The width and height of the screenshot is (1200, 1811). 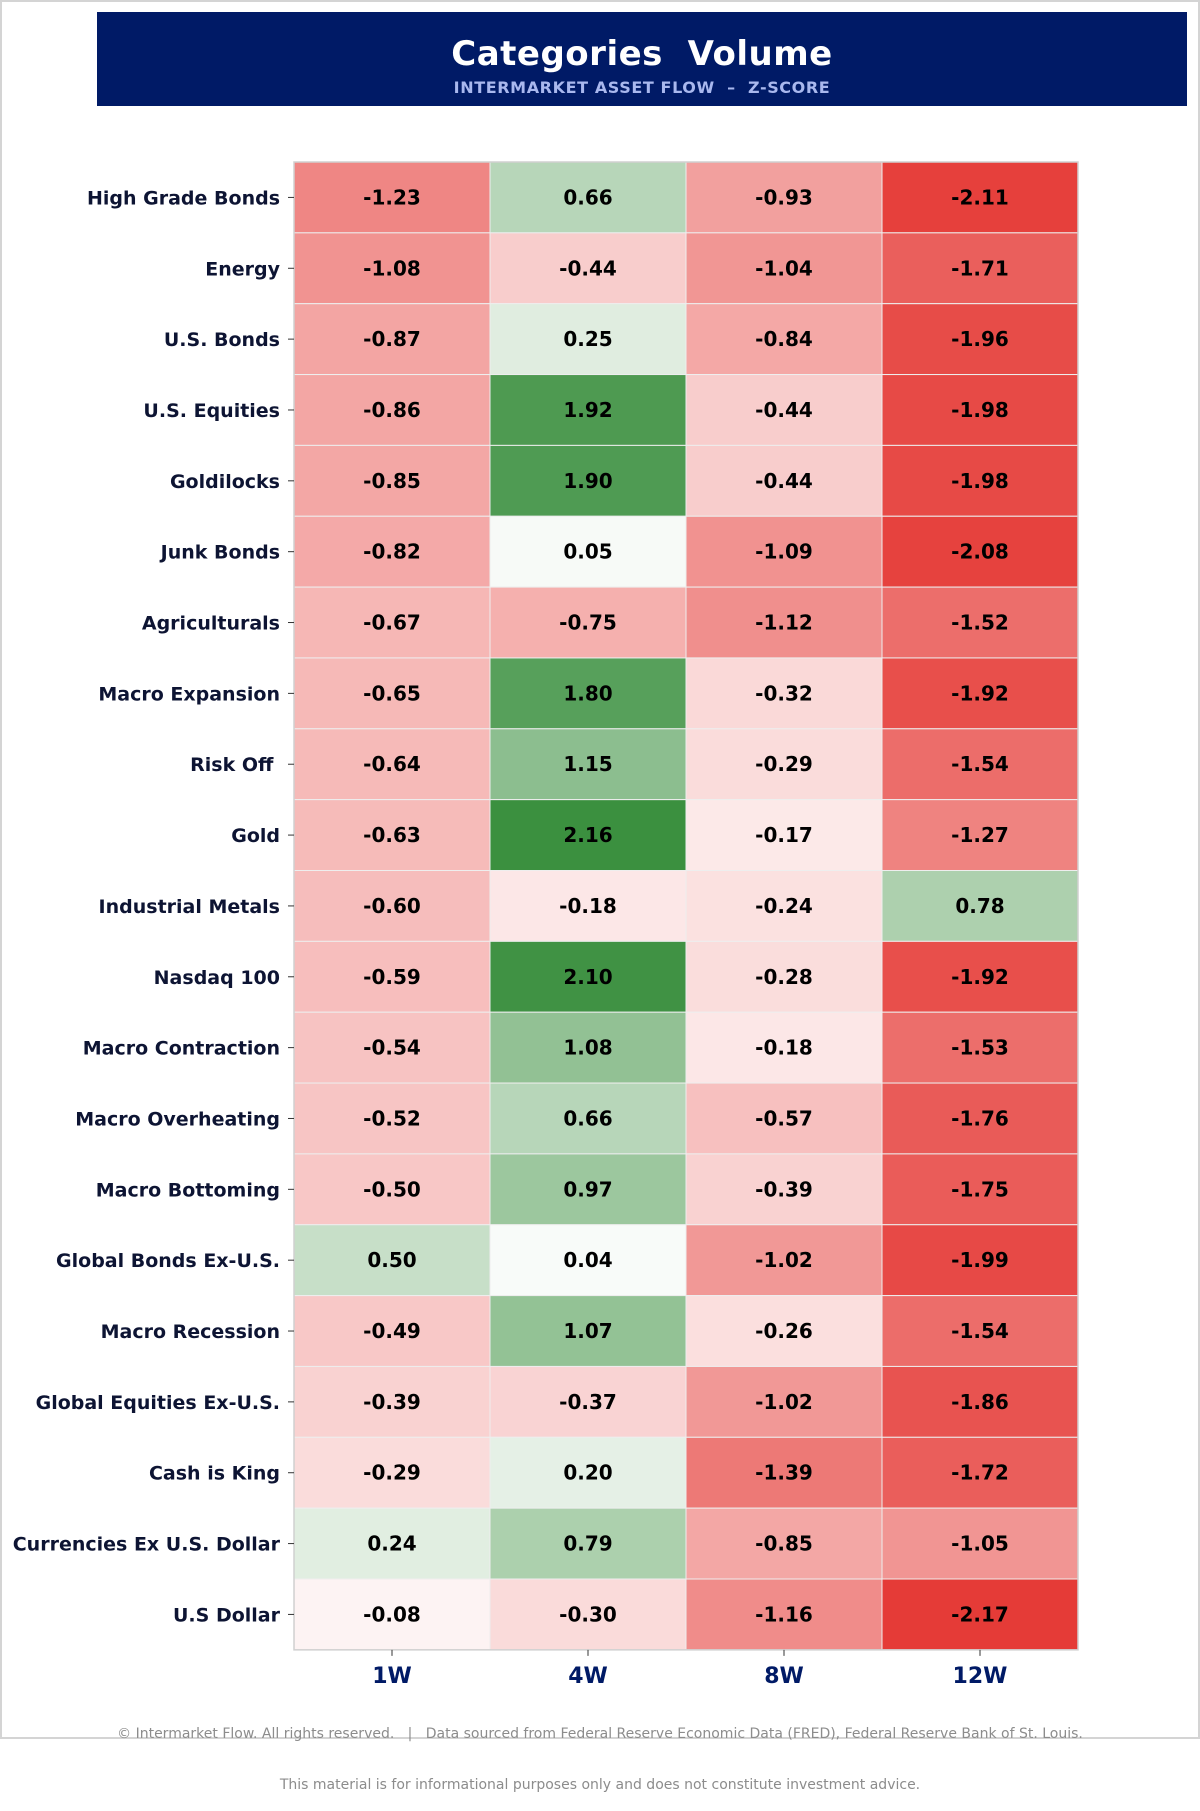 What do you see at coordinates (392, 906) in the screenshot?
I see `cell-value-label: -0.60` at bounding box center [392, 906].